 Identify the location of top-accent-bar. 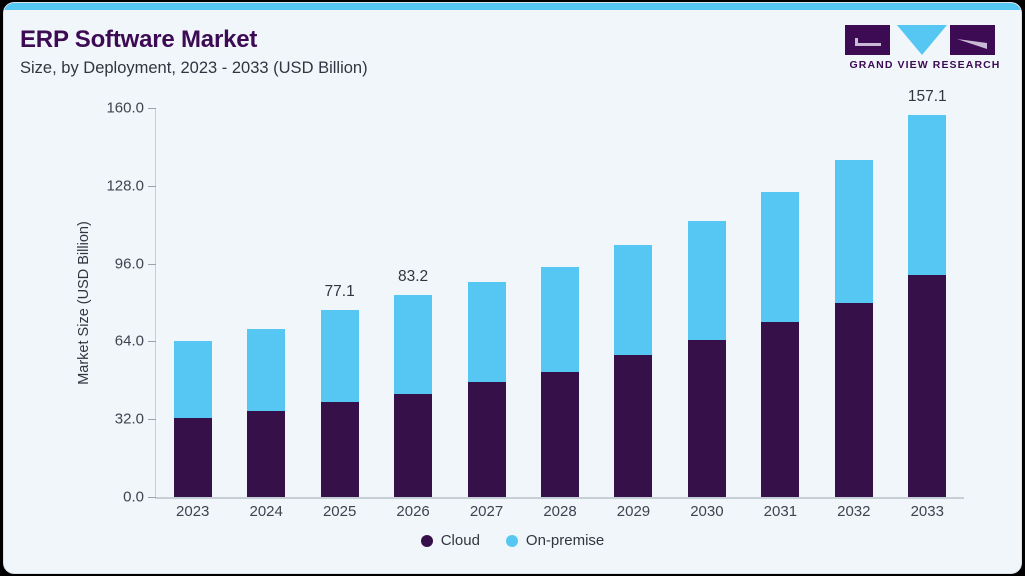
(512, 6).